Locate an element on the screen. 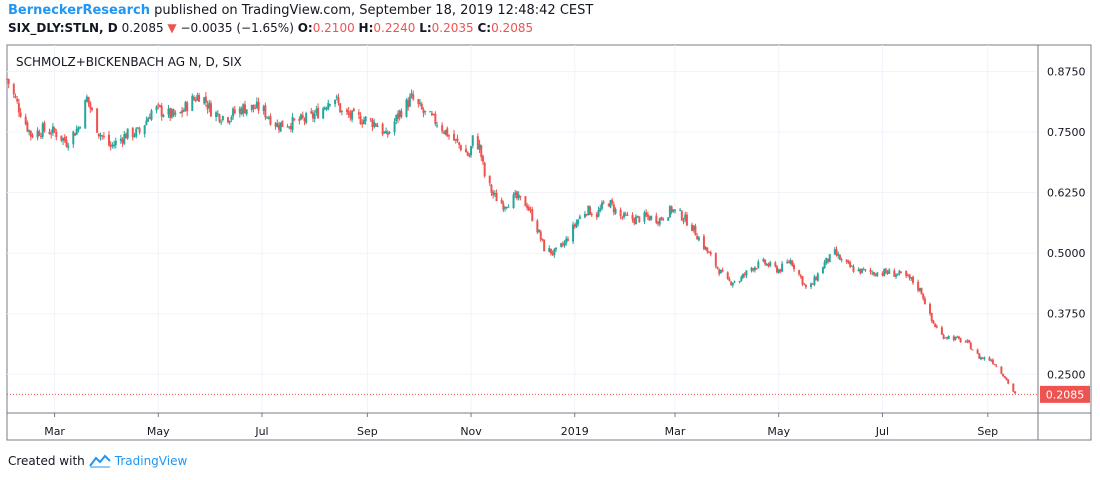 The width and height of the screenshot is (1100, 480). x-tick-label: Jul is located at coordinates (261, 431).